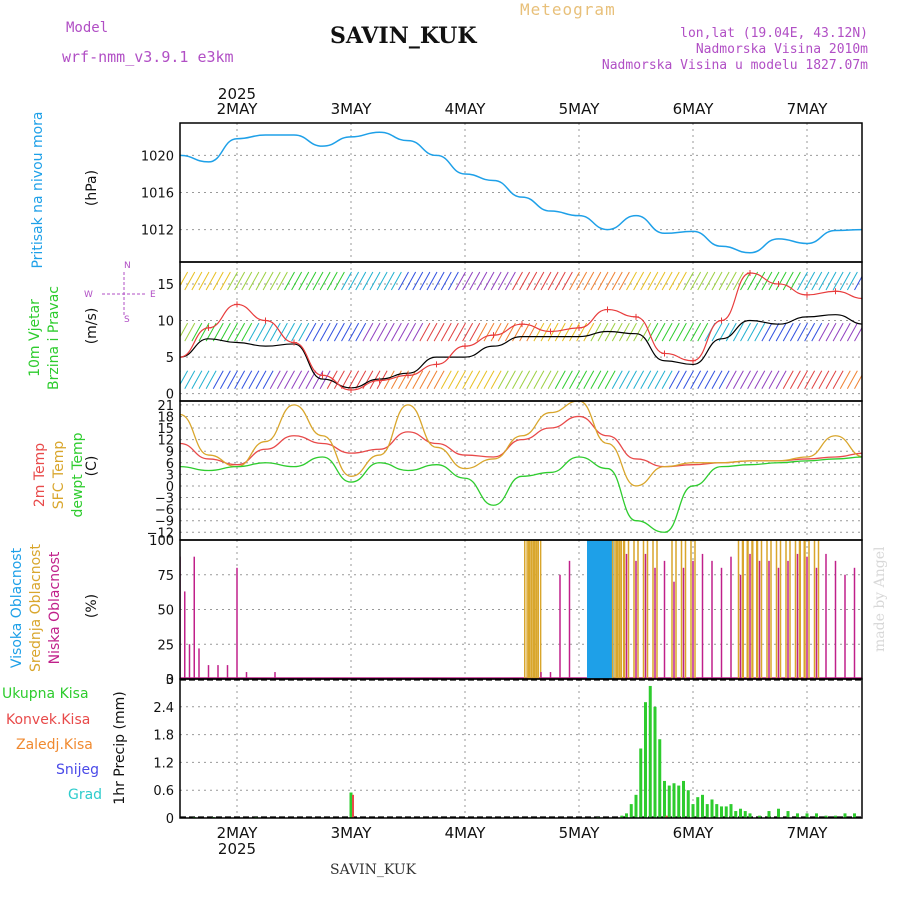  Describe the element at coordinates (88, 295) in the screenshot. I see `wind-dir-w: W` at that location.